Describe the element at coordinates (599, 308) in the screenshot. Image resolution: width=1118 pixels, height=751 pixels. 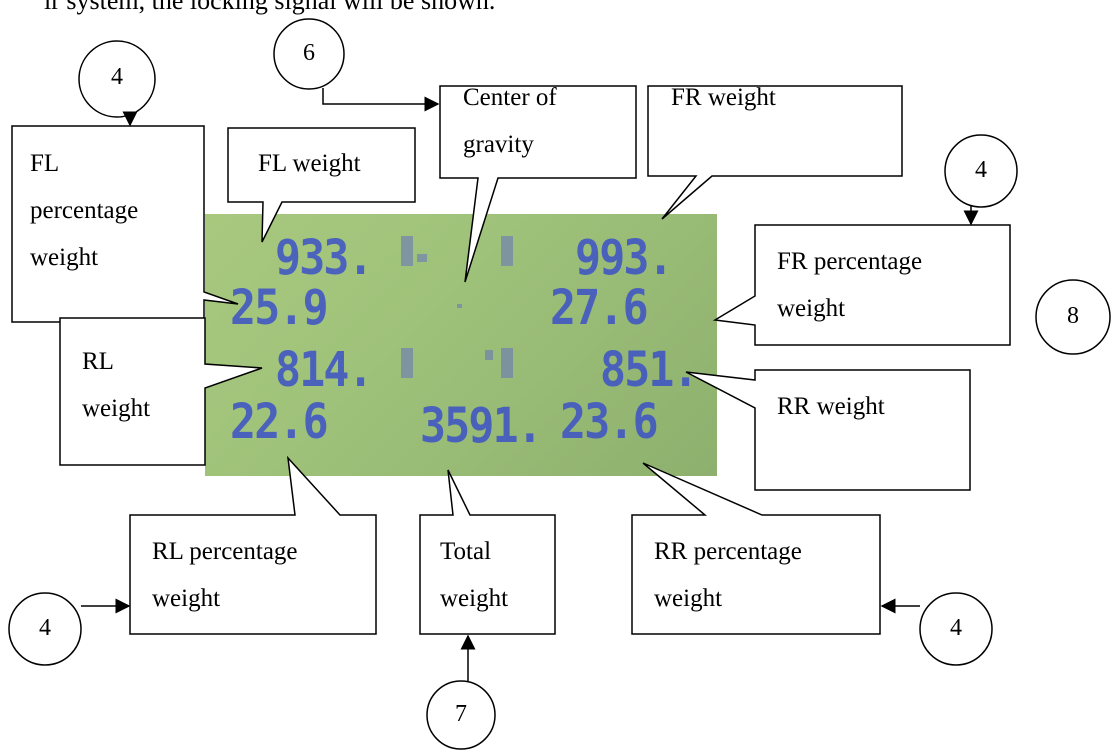
I see `lcd-fr-percent: 27.6` at that location.